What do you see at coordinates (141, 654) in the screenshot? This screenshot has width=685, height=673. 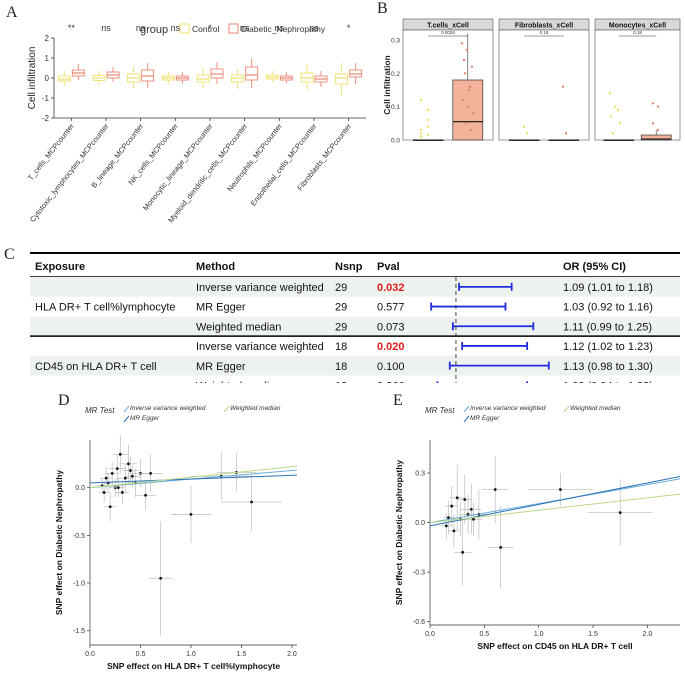 I see `x-tick-label: 0.5` at bounding box center [141, 654].